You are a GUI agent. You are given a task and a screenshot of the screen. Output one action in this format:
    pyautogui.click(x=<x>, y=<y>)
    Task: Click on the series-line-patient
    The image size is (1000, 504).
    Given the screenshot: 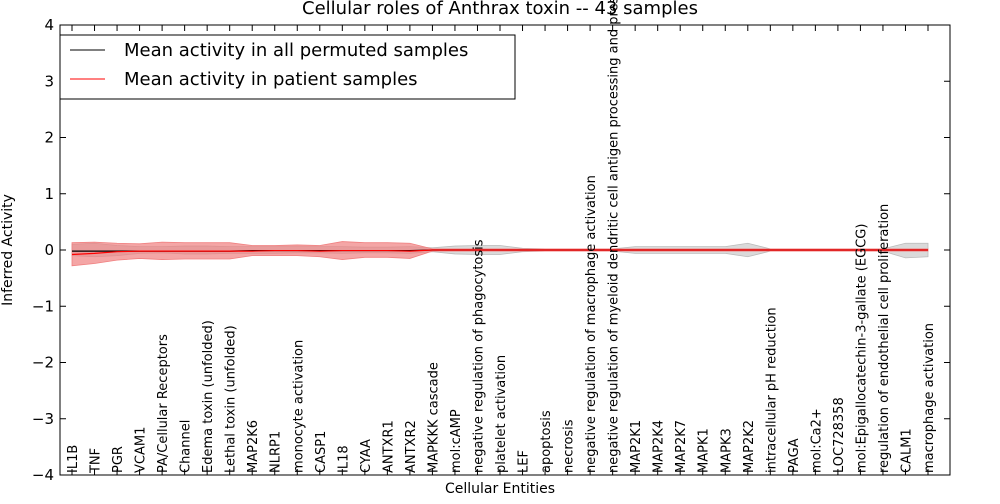 What is the action you would take?
    pyautogui.click(x=499, y=252)
    